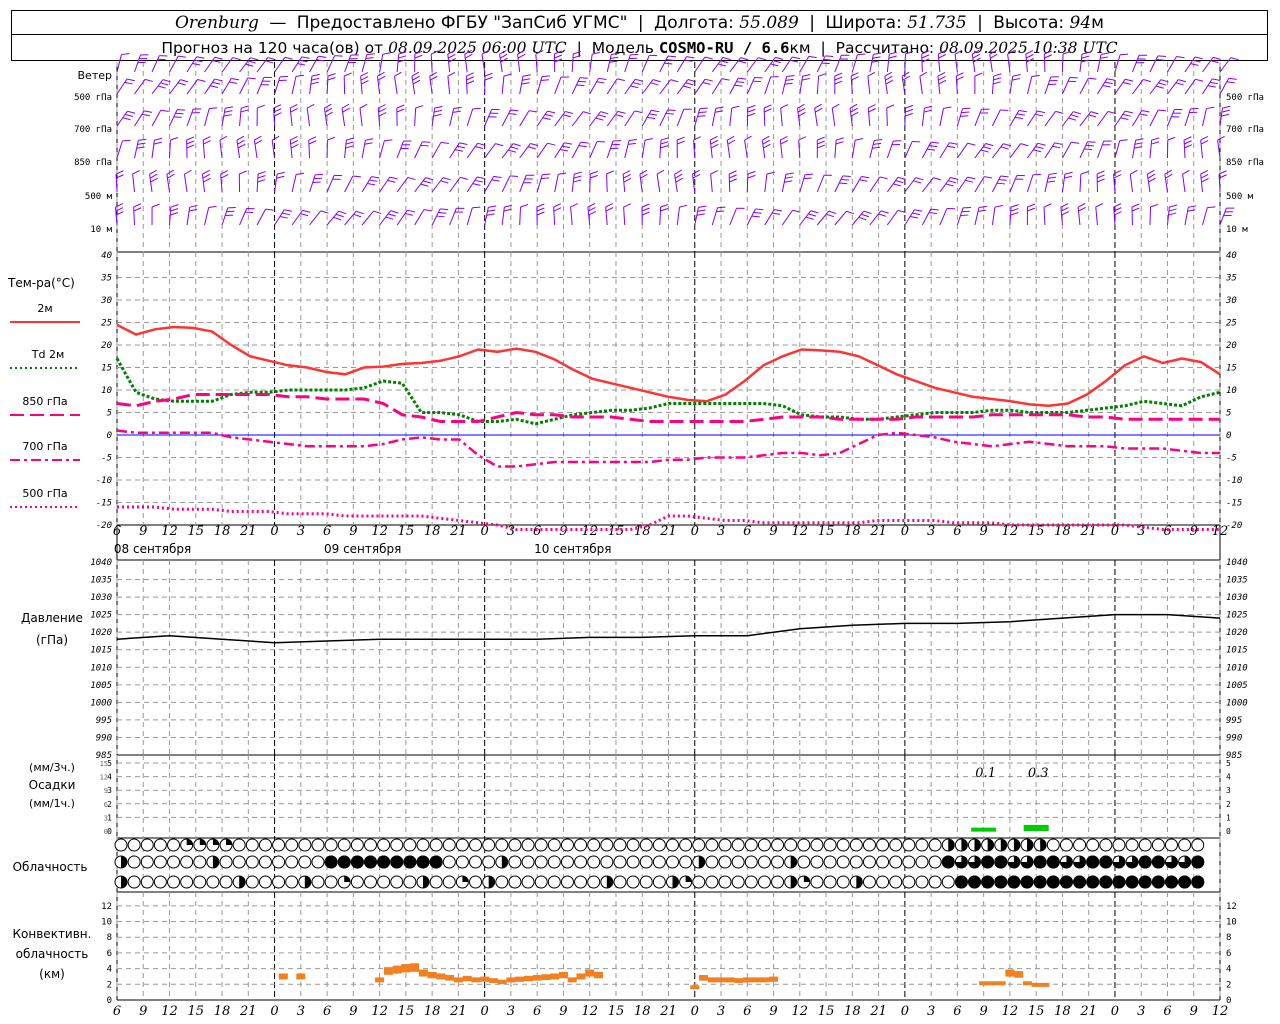  Describe the element at coordinates (106, 805) in the screenshot. I see `precip-tick-3h: 6` at that location.